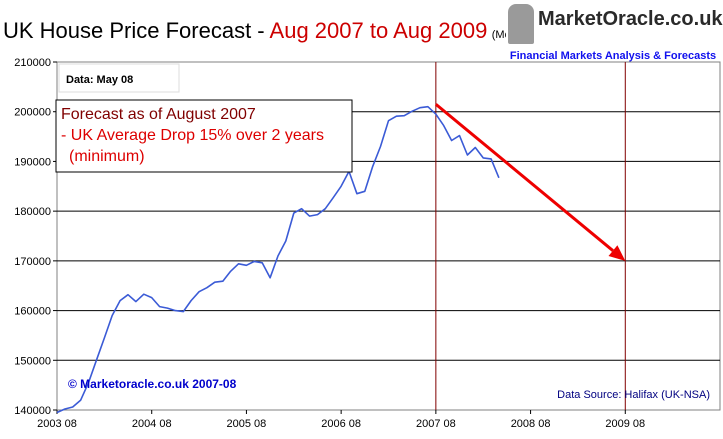 This screenshot has width=723, height=439. What do you see at coordinates (341, 424) in the screenshot?
I see `x-tick-label: 2006 08` at bounding box center [341, 424].